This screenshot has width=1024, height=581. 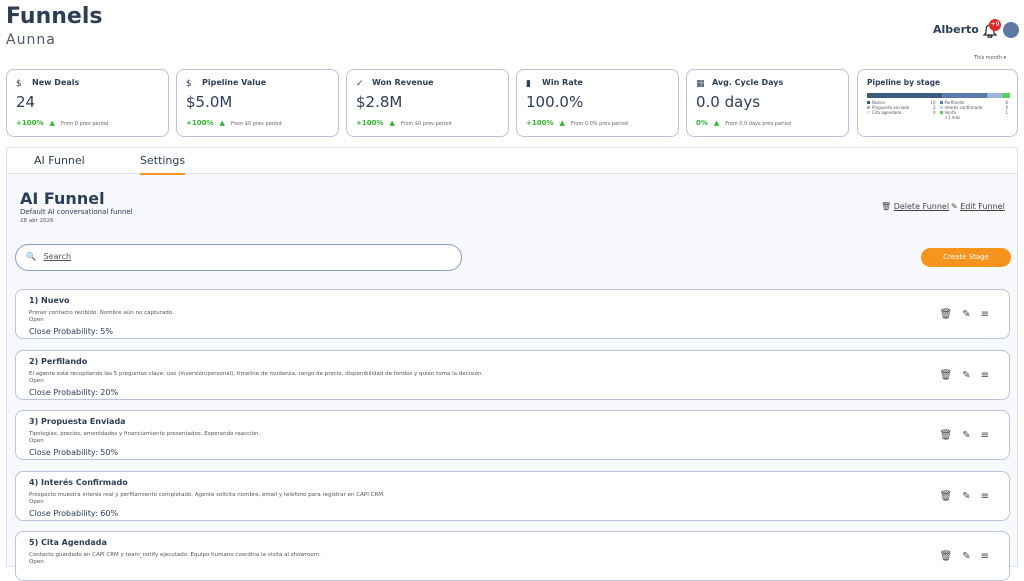 I want to click on legend-name: Interés confirmado, so click(x=963, y=107).